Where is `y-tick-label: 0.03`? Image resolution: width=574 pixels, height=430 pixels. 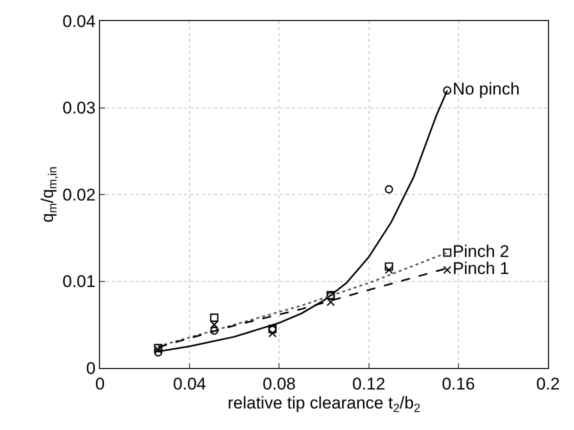
y-tick-label: 0.03 is located at coordinates (79, 108).